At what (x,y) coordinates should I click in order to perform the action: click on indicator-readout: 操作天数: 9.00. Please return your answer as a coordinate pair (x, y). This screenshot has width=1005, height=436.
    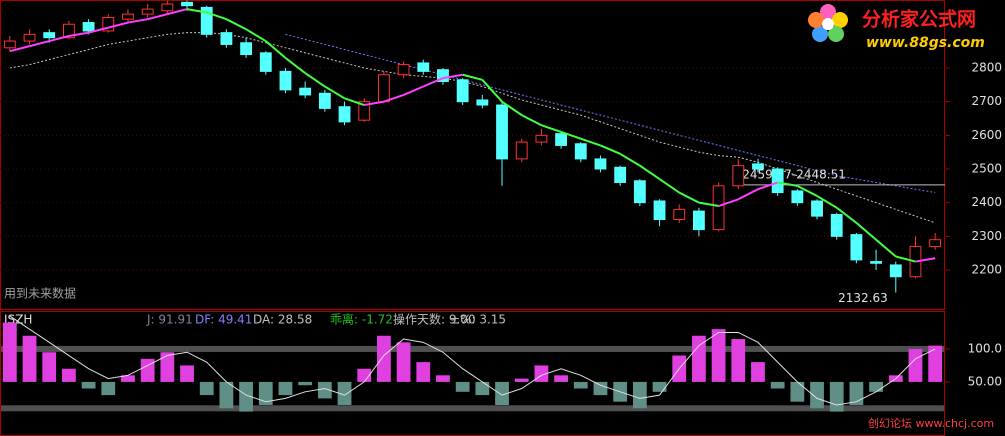
    Looking at the image, I should click on (434, 319).